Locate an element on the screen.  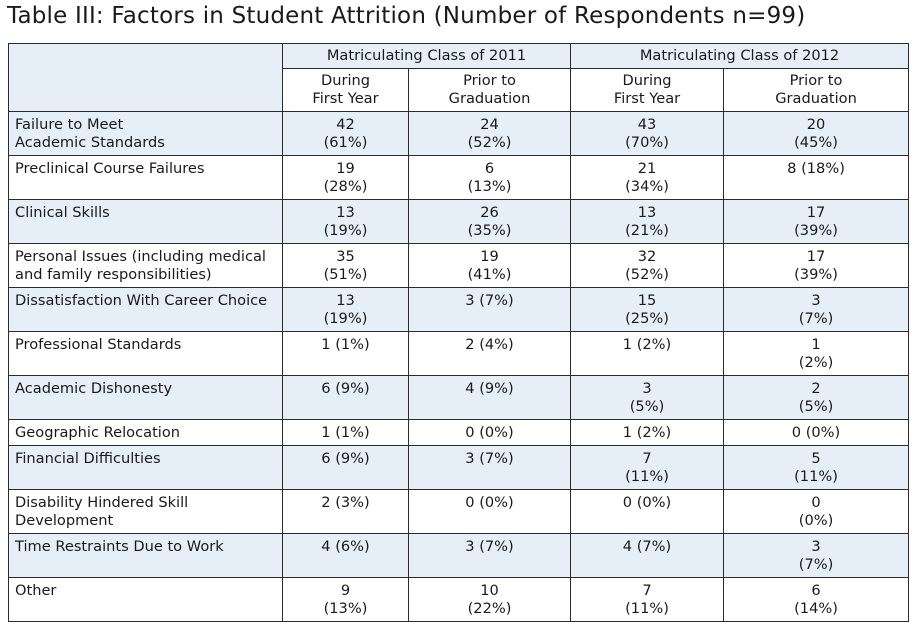
value-cell: 5 (11%) is located at coordinates (816, 467).